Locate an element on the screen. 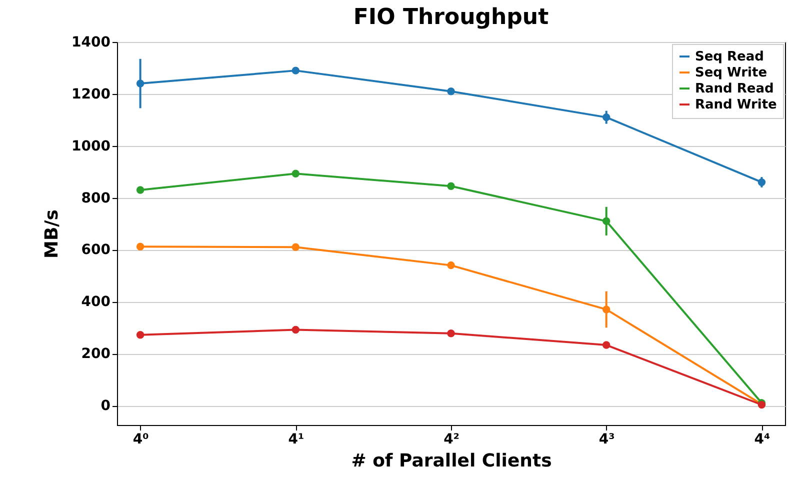 Image resolution: width=790 pixels, height=482 pixels. y-tick-label: 1000 is located at coordinates (91, 146).